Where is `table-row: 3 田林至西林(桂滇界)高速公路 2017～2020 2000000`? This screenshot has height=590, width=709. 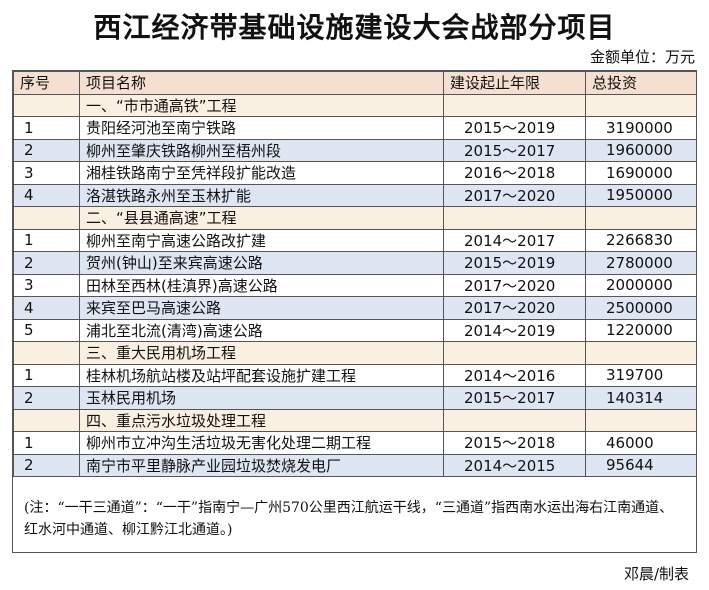 table-row: 3 田林至西林(桂滇界)高速公路 2017～2020 2000000 is located at coordinates (355, 285).